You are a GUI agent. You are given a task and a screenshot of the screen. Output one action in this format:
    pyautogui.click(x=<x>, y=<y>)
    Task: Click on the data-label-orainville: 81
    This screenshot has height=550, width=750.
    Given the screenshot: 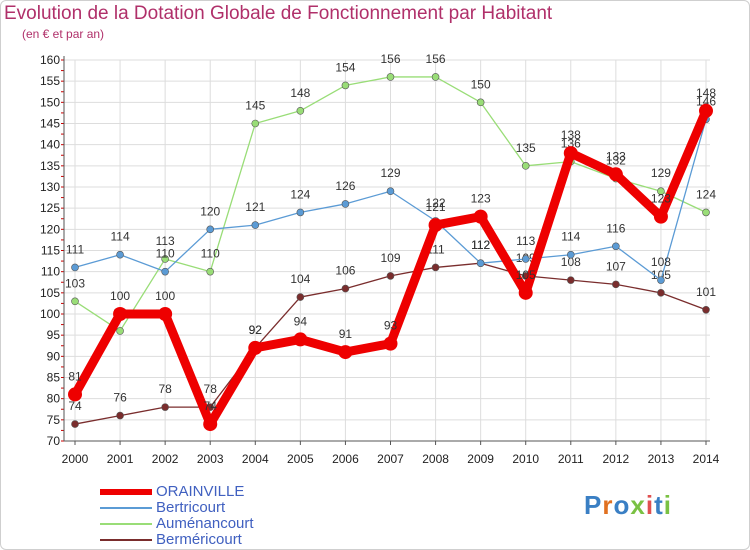 What is the action you would take?
    pyautogui.click(x=75, y=376)
    